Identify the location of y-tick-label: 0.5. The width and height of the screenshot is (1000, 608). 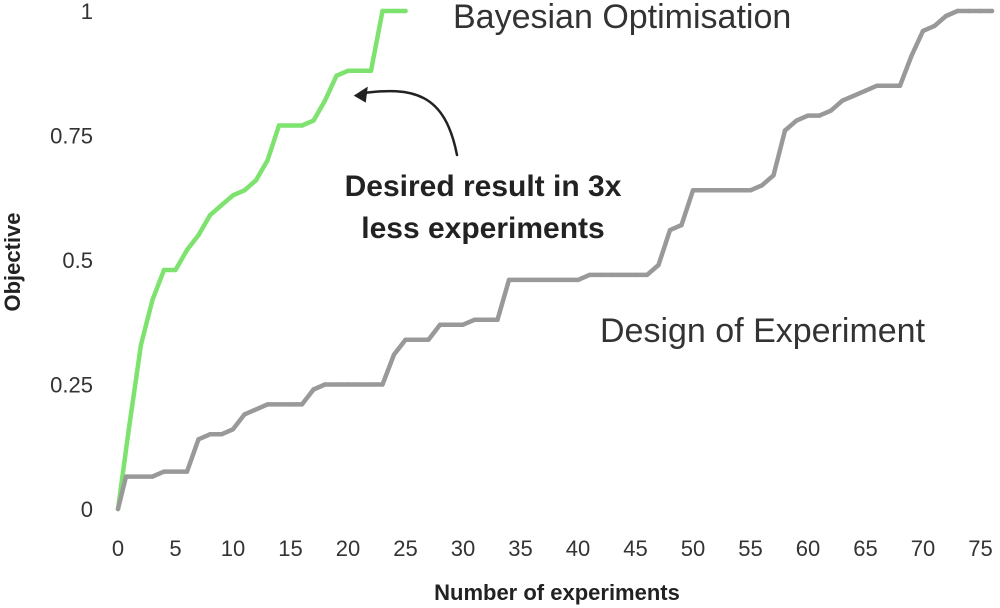
(77, 260).